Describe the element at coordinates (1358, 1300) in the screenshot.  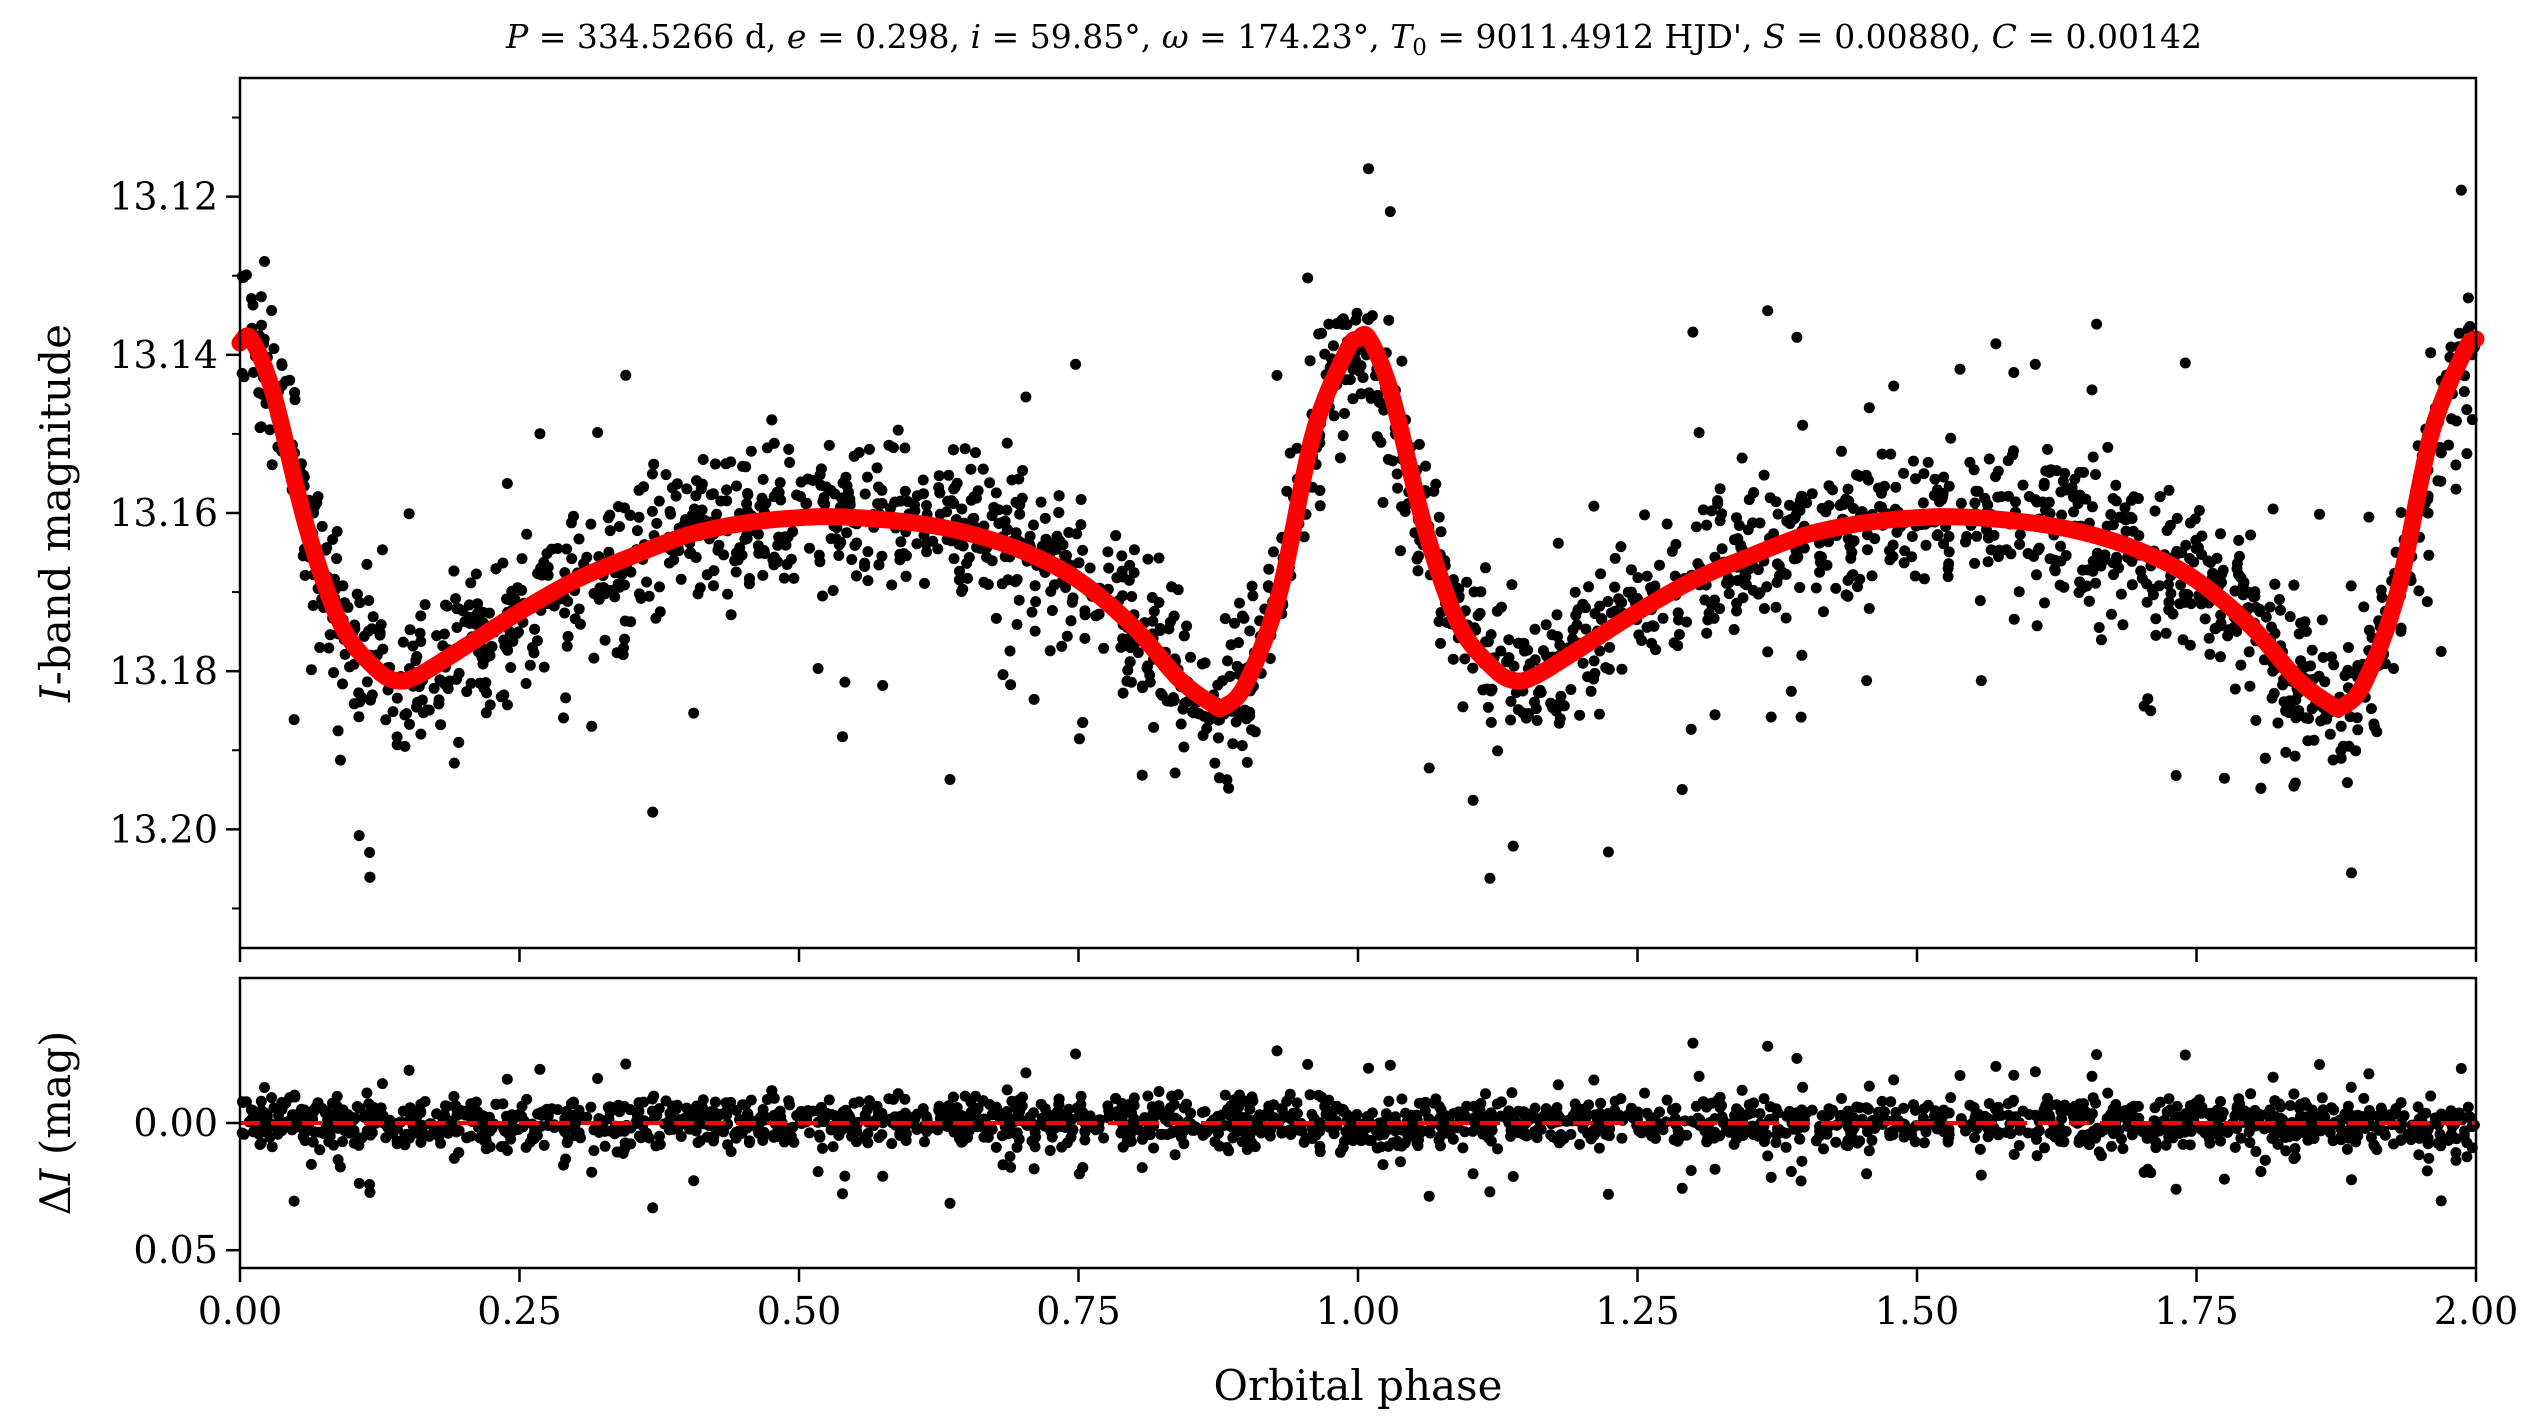
I see `bottom-x-ticks: 0.00 0.25 0.50 0.75 1.00 1.25 1.50 1.75 2.00` at that location.